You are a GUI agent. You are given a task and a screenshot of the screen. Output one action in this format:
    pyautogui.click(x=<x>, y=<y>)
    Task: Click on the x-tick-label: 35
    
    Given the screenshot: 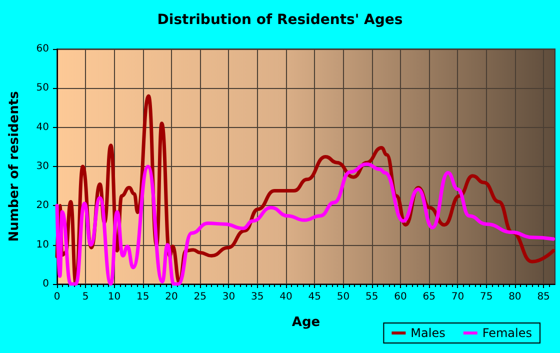 What is the action you would take?
    pyautogui.click(x=257, y=297)
    